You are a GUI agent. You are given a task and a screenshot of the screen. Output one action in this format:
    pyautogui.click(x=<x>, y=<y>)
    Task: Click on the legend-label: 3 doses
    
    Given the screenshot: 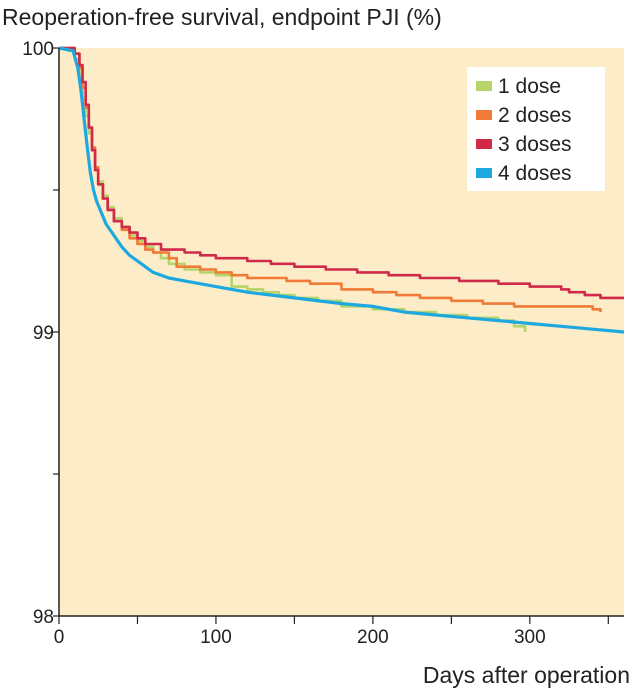 What is the action you would take?
    pyautogui.click(x=535, y=144)
    